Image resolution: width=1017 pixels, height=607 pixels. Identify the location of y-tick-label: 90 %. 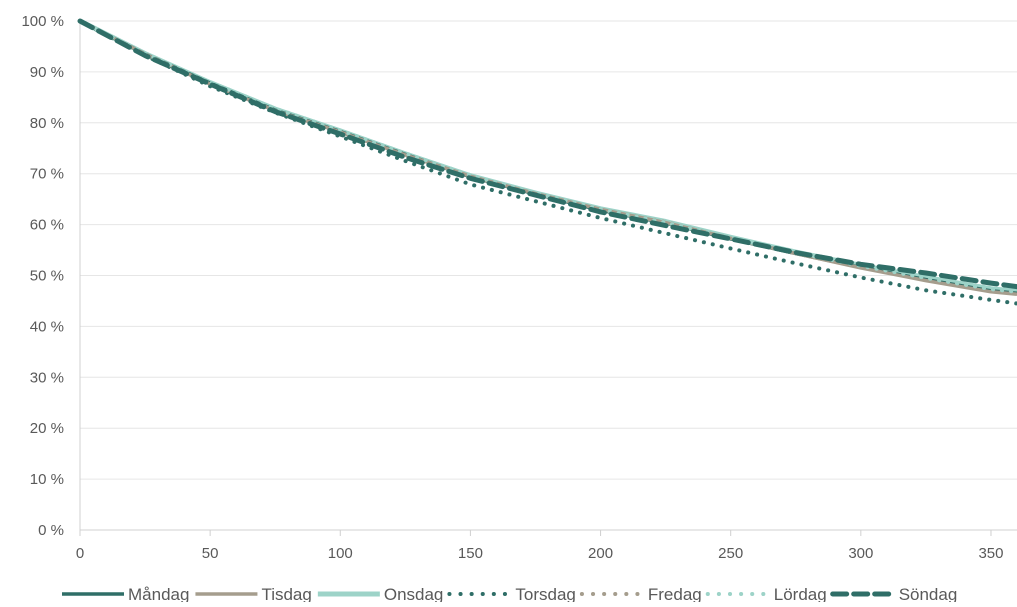
(47, 72).